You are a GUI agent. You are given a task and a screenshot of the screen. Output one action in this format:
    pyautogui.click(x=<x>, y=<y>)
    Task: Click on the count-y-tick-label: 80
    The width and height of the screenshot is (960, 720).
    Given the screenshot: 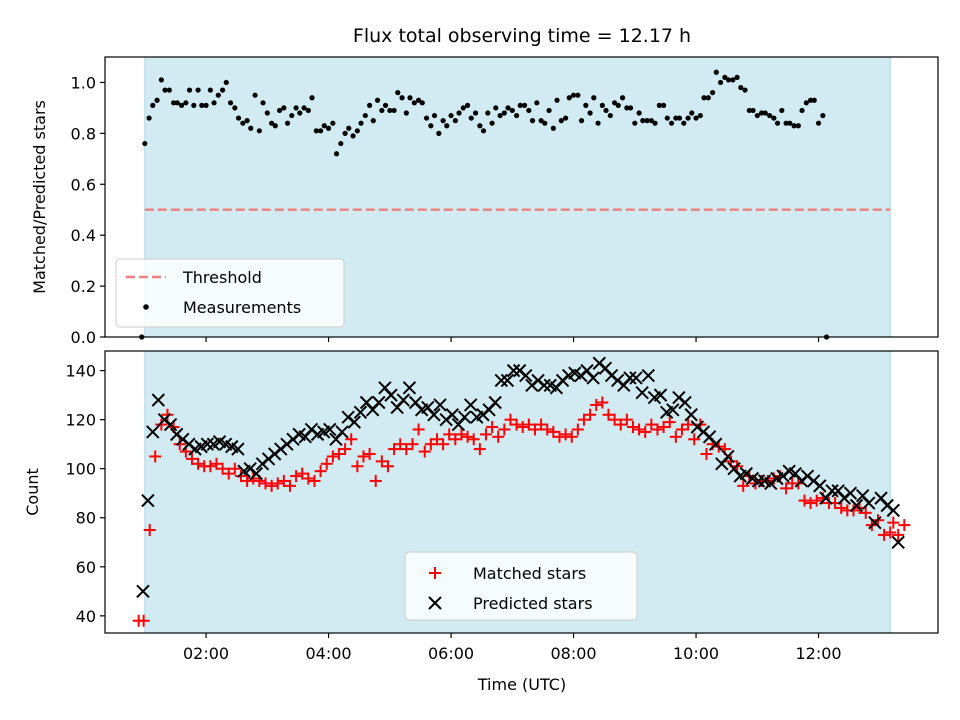 What is the action you would take?
    pyautogui.click(x=86, y=518)
    